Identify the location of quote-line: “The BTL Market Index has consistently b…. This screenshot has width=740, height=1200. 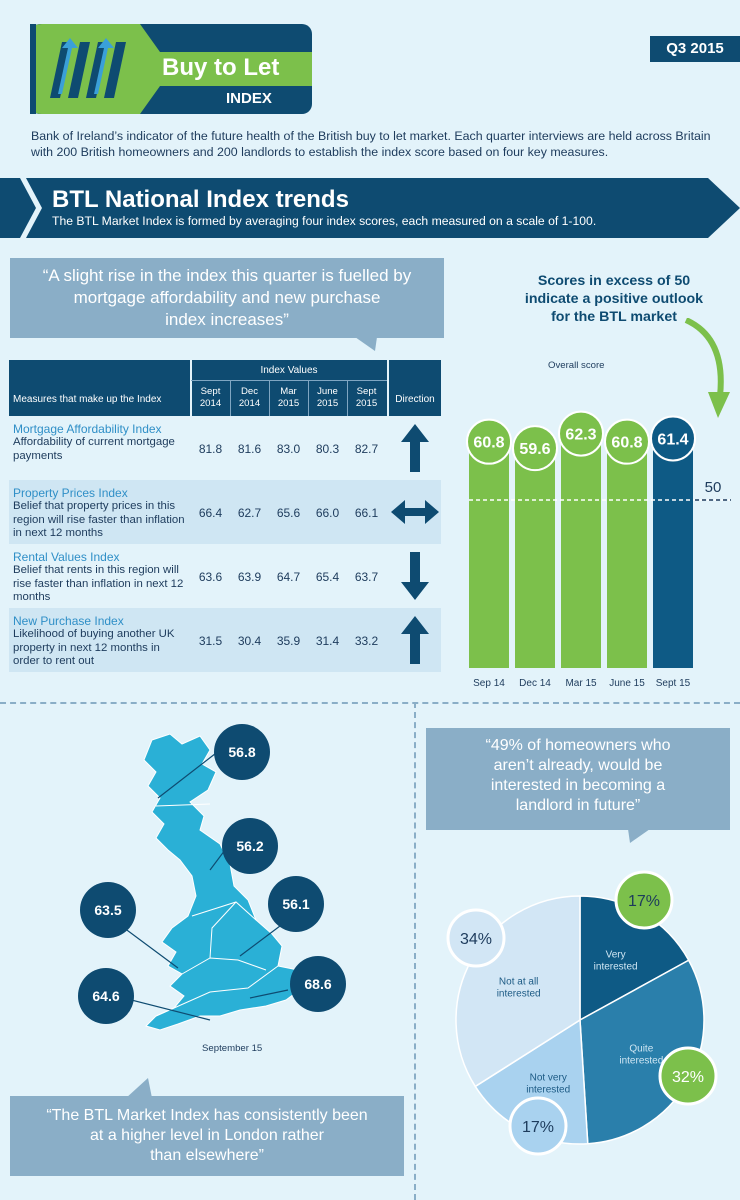
(207, 1115).